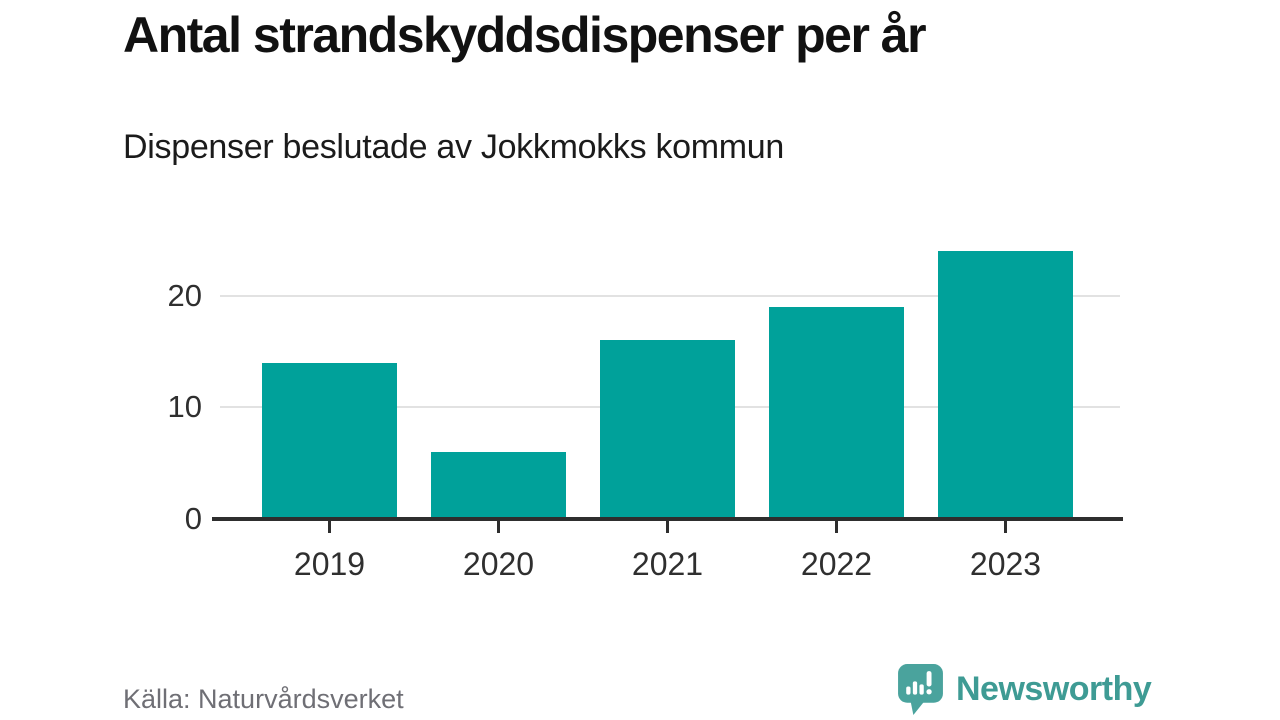  I want to click on x-tick-2023, so click(1005, 527).